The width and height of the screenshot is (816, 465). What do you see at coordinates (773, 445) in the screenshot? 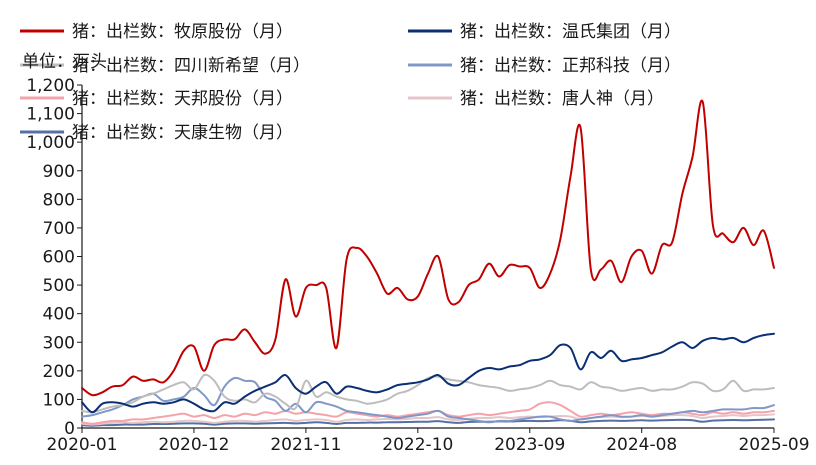
I see `x-tick-label: 2025-09` at bounding box center [773, 445].